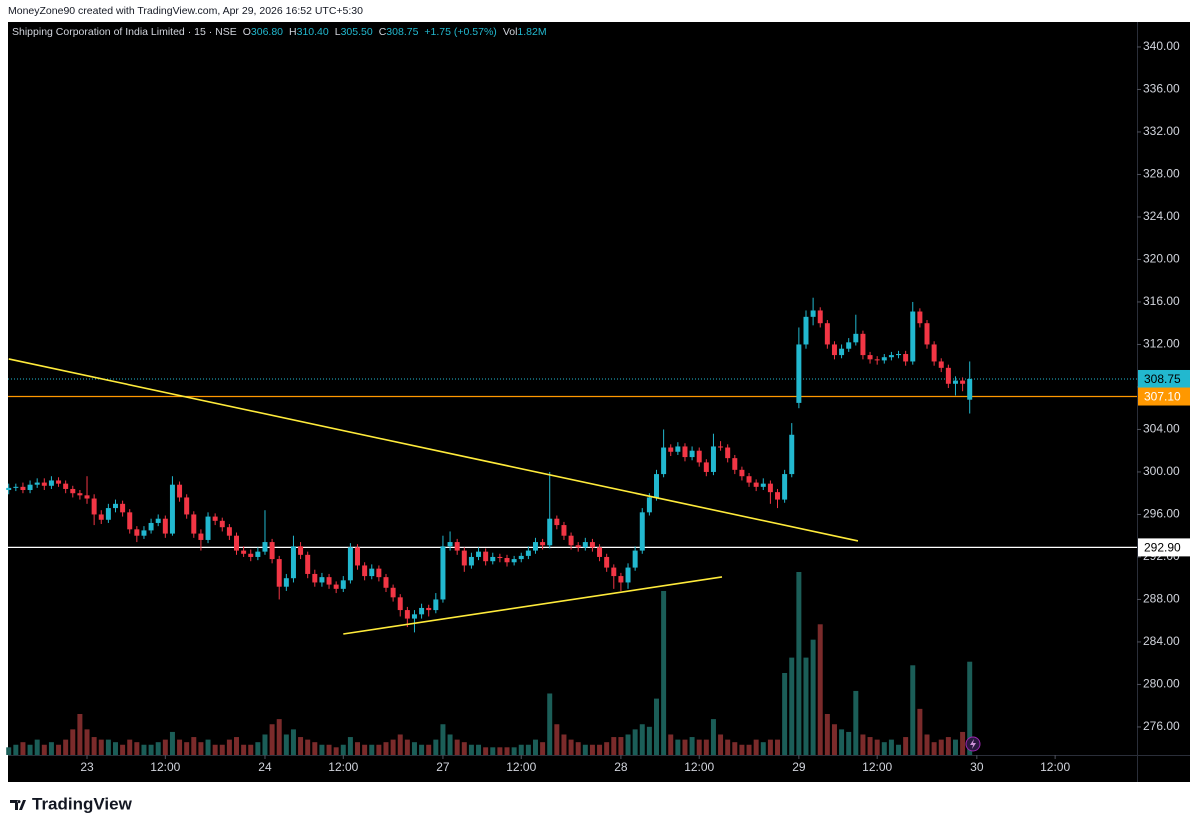  Describe the element at coordinates (265, 767) in the screenshot. I see `x-tick-label: 24` at that location.